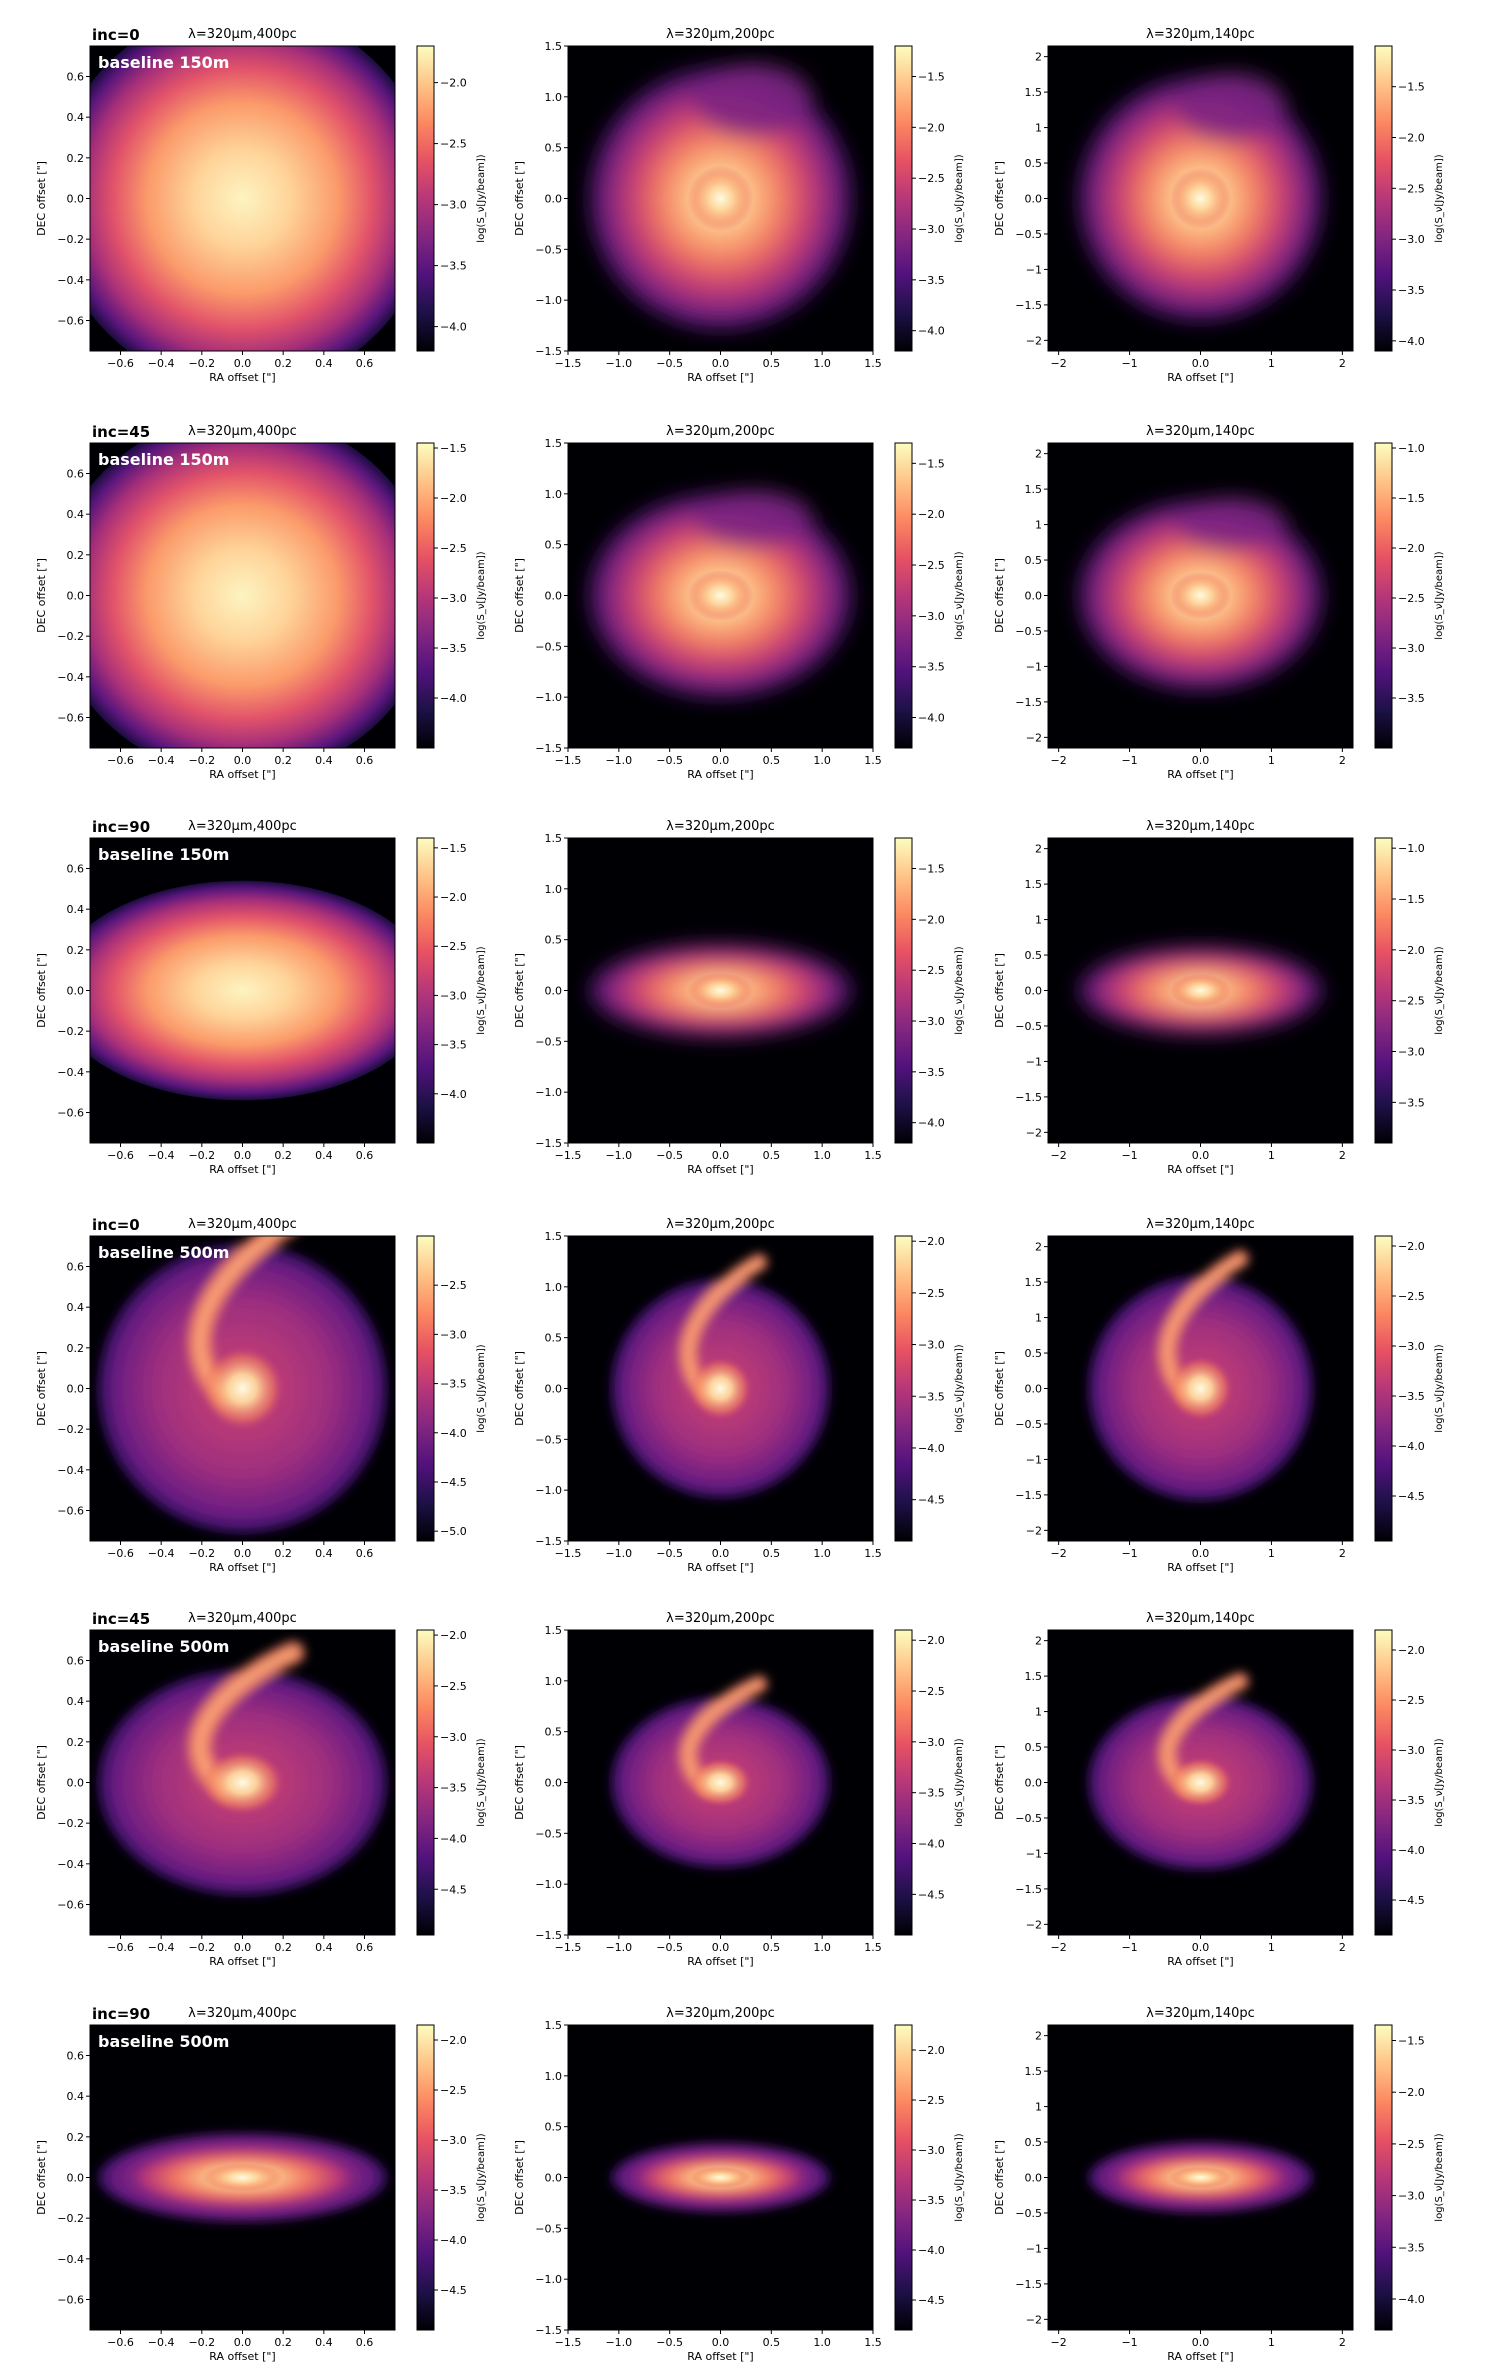 The width and height of the screenshot is (1490, 2367). What do you see at coordinates (76, 1307) in the screenshot?
I see `y-tick-label: 0.4` at bounding box center [76, 1307].